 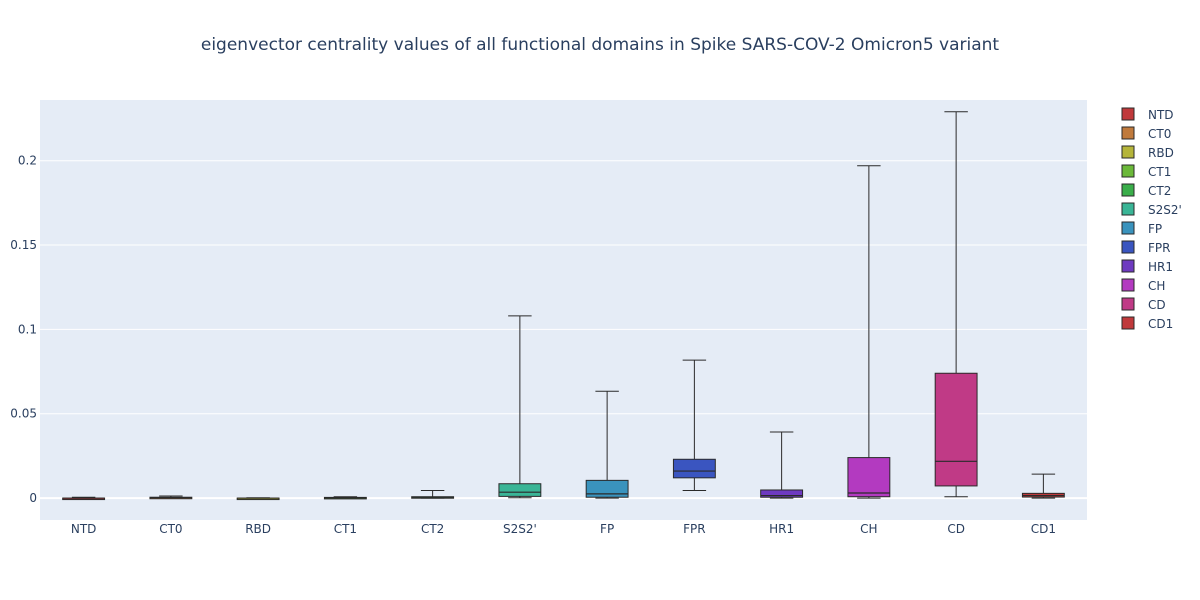 I want to click on x-tick-label: CT2, so click(x=432, y=529).